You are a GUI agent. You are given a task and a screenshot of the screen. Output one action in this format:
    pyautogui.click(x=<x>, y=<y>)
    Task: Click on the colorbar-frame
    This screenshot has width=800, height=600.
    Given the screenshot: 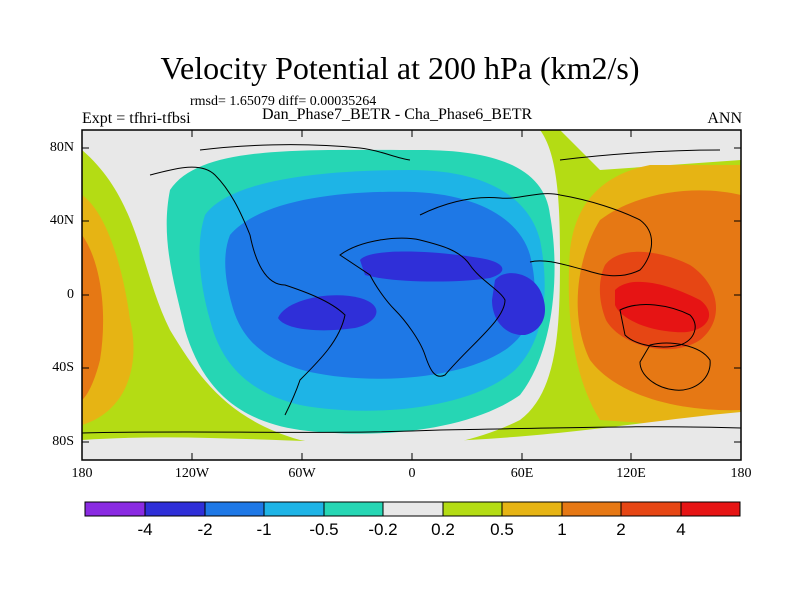 What is the action you would take?
    pyautogui.click(x=412, y=509)
    